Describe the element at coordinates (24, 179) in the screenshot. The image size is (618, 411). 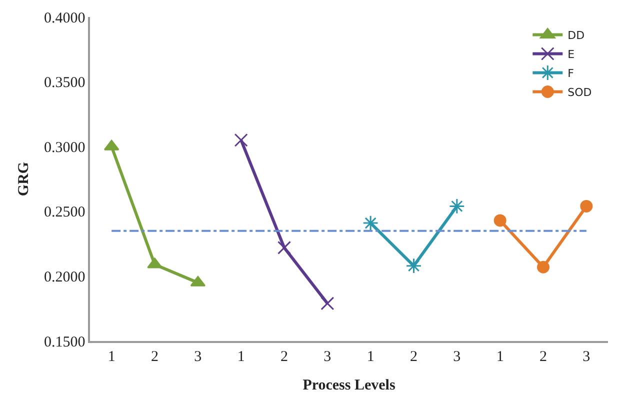
I see `y-axis-title: GRG` at that location.